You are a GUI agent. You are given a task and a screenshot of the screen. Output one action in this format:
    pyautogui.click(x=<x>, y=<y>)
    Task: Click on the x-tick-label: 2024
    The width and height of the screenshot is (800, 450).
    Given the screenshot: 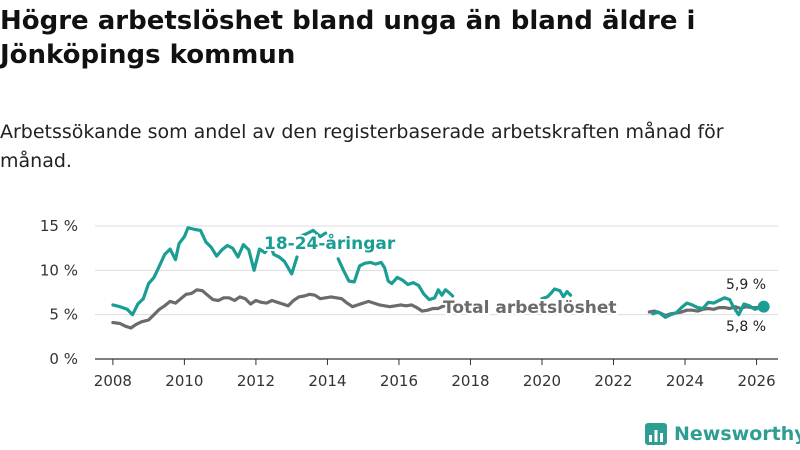 What is the action you would take?
    pyautogui.click(x=685, y=381)
    